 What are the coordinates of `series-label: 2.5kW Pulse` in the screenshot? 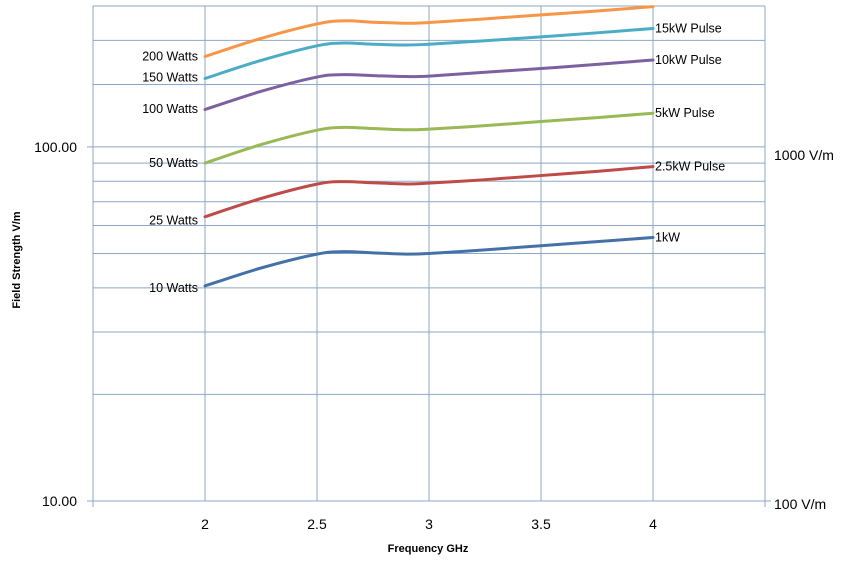 It's located at (690, 167).